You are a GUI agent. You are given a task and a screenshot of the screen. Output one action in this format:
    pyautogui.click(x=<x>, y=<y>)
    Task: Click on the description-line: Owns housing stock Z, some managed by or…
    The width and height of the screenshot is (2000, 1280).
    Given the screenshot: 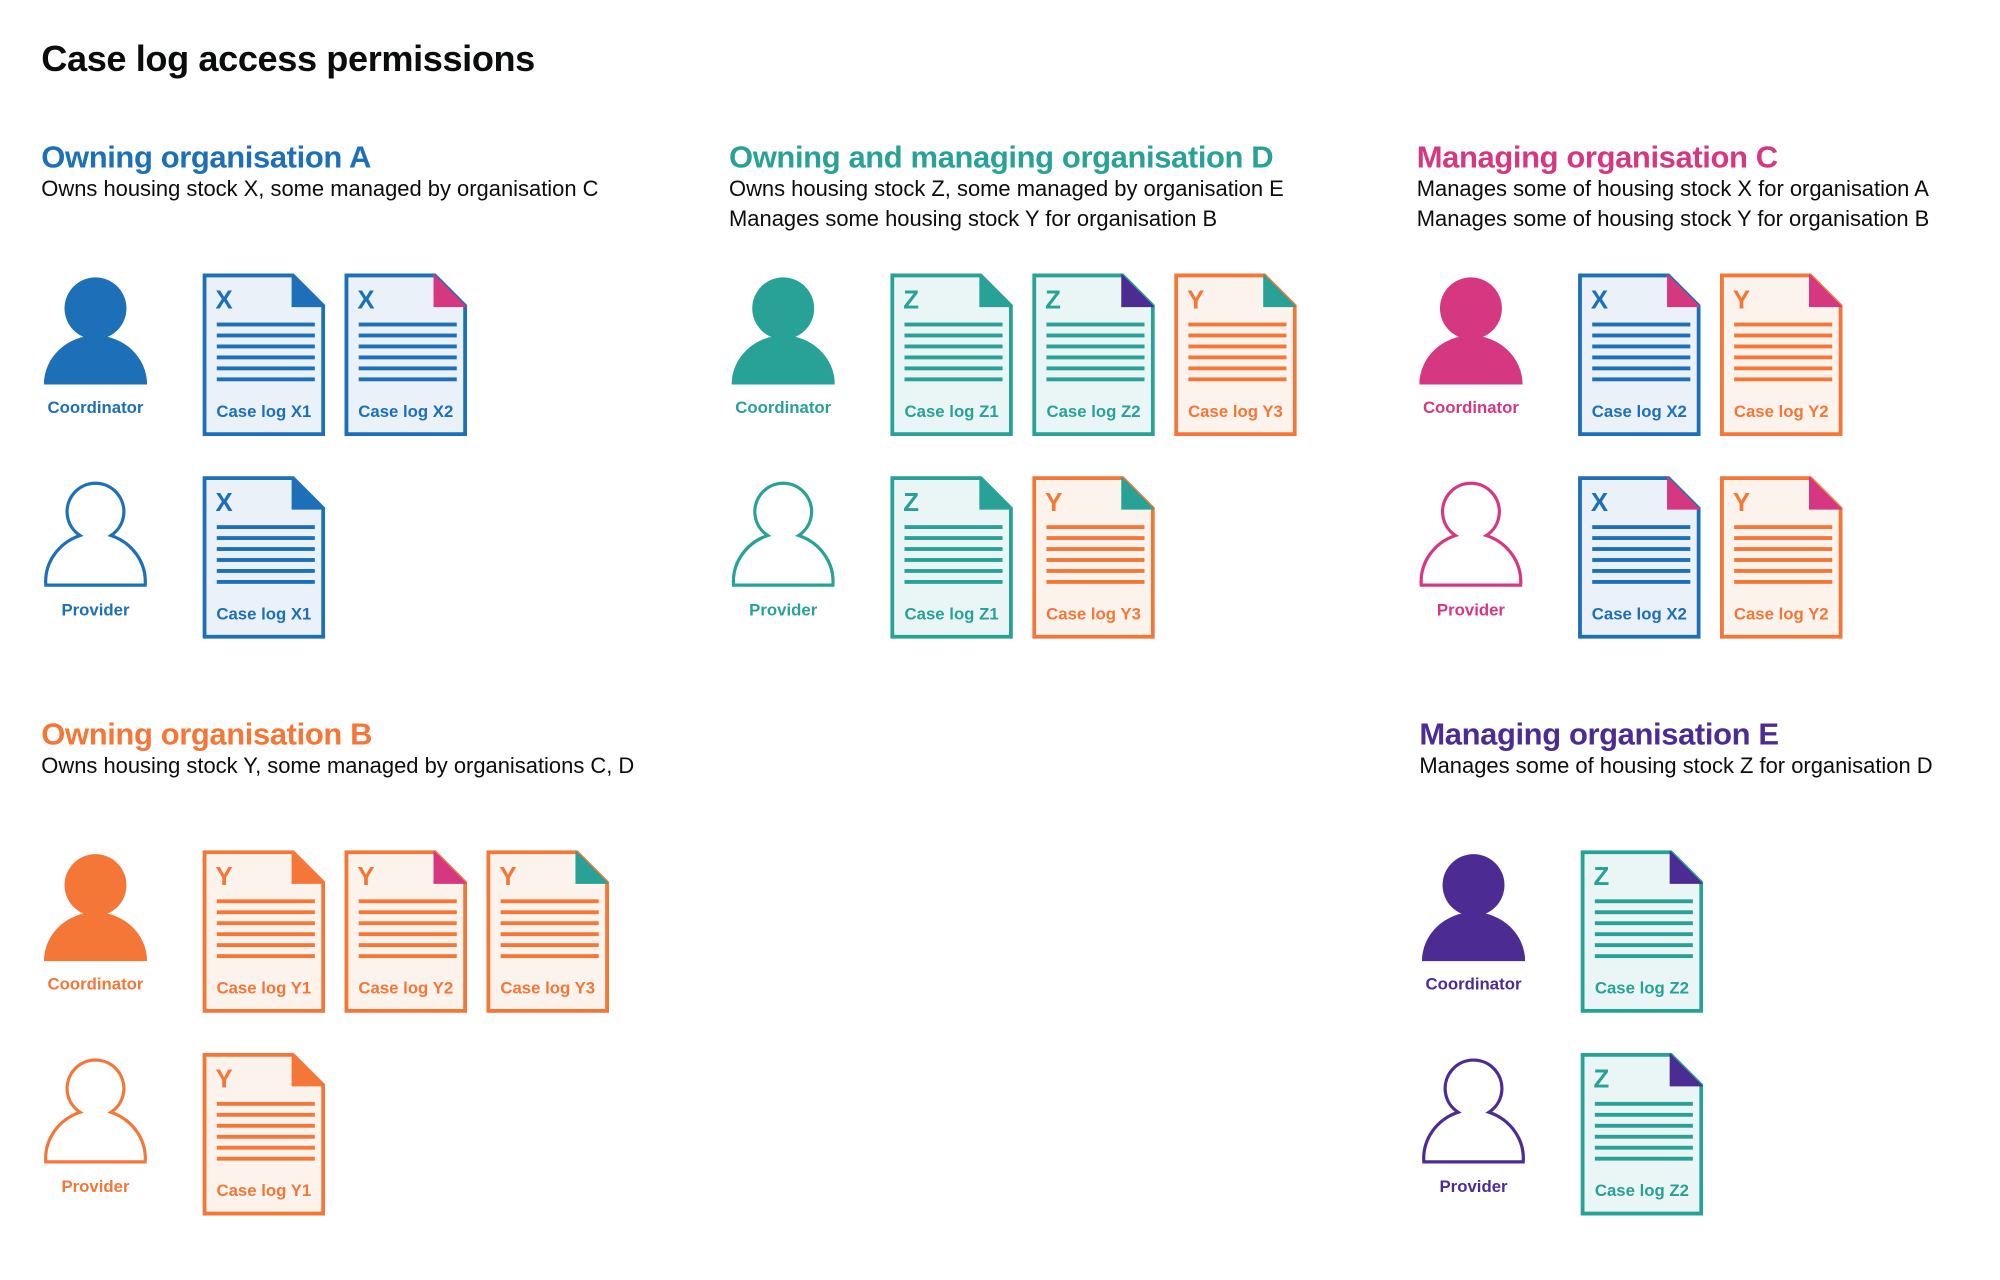 What is the action you would take?
    pyautogui.click(x=1006, y=189)
    